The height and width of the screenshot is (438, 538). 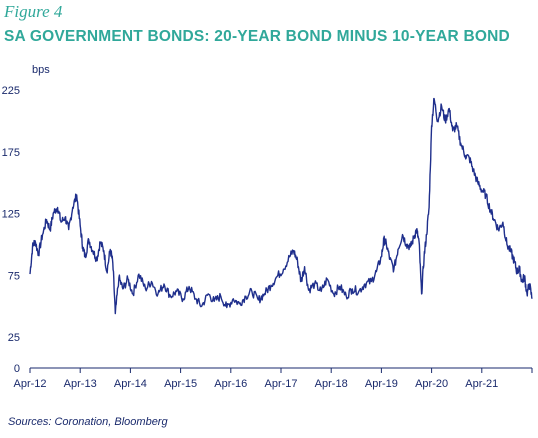 I want to click on x-tick-label: Apr-15, so click(x=180, y=384).